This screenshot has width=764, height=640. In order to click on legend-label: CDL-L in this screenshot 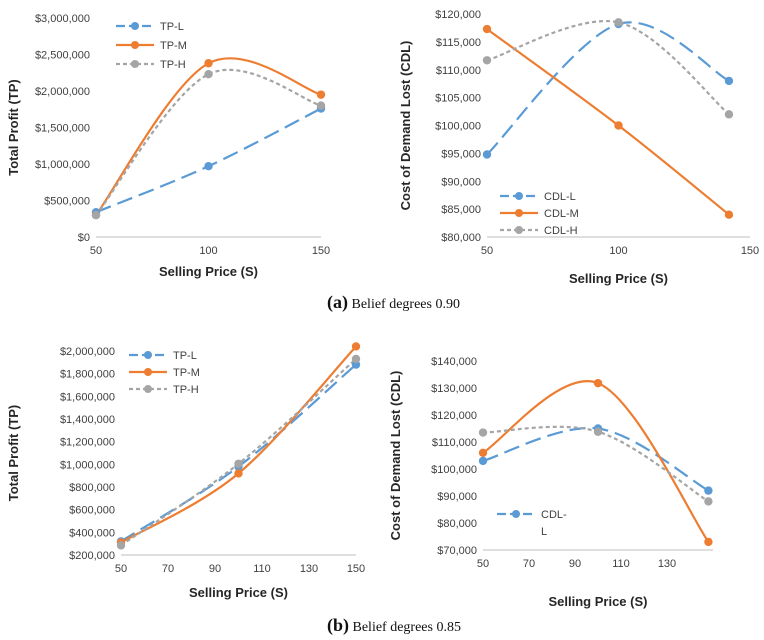, I will do `click(560, 197)`.